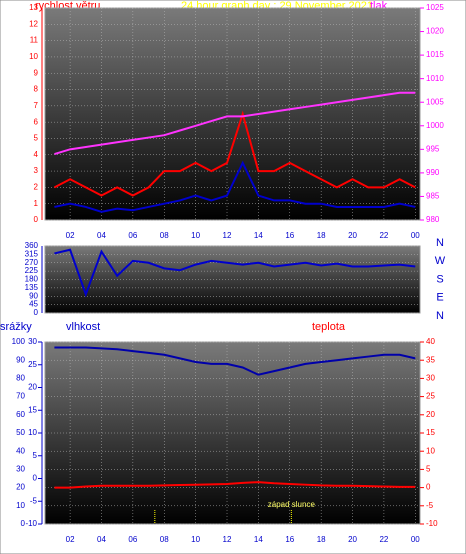  Describe the element at coordinates (20, 450) in the screenshot. I see `y-tick-label: 40` at that location.